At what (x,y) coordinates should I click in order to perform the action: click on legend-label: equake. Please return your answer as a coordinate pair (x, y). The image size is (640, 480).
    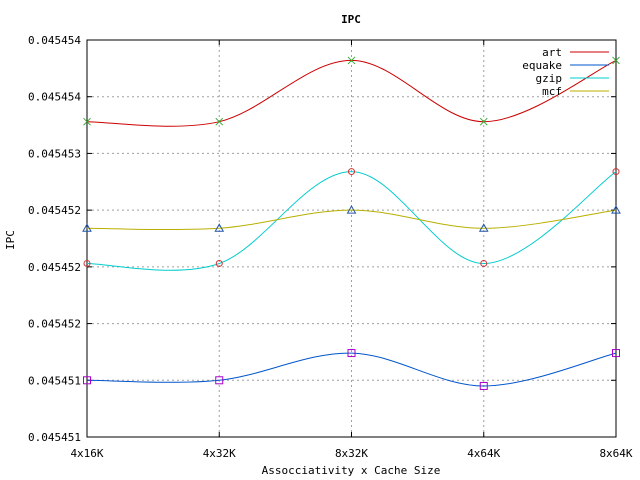
    Looking at the image, I should click on (542, 65).